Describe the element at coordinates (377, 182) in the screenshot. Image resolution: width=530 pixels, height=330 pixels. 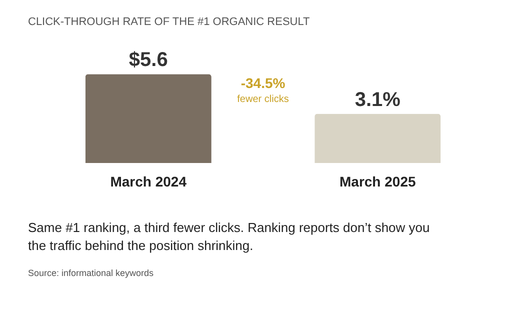
I see `x-tick-label: March 2025` at that location.